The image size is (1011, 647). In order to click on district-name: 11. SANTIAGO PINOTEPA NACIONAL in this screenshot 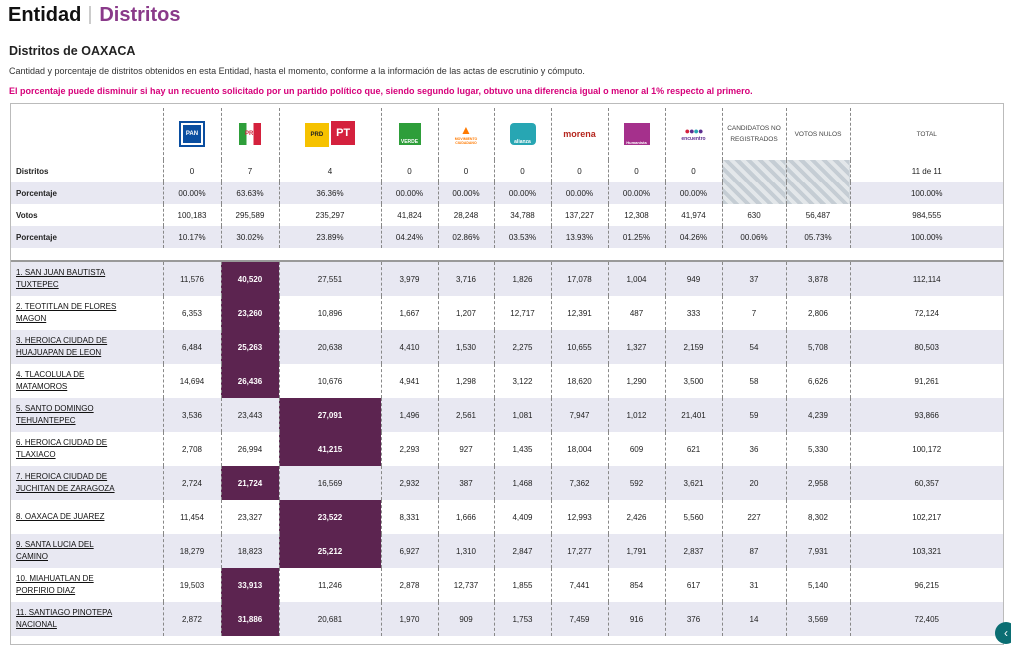, I will do `click(87, 619)`.